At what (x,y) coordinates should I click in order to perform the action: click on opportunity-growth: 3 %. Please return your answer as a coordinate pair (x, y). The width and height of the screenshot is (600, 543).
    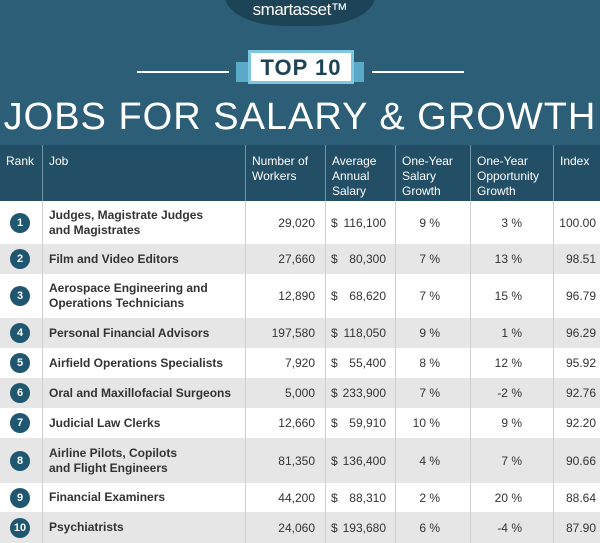
    Looking at the image, I should click on (511, 222).